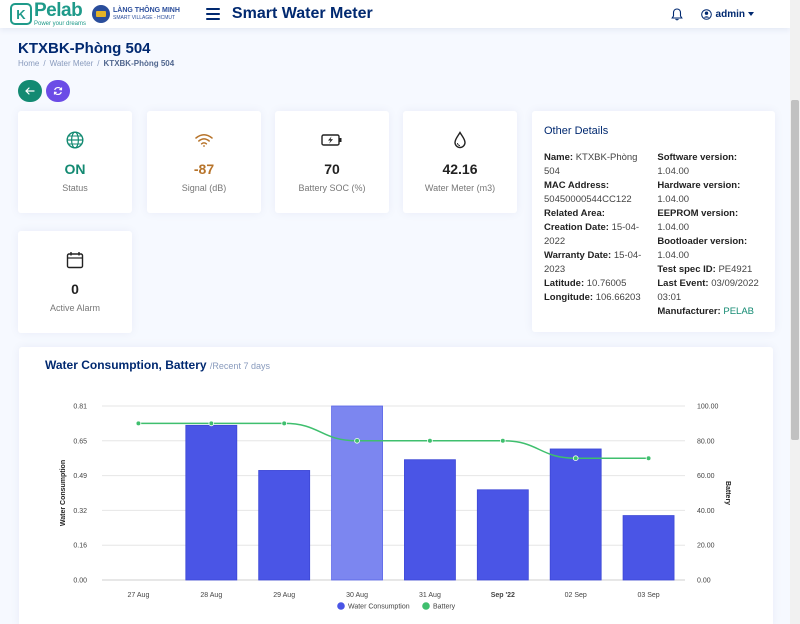 The image size is (800, 624). I want to click on scrollbar-thumb, so click(795, 270).